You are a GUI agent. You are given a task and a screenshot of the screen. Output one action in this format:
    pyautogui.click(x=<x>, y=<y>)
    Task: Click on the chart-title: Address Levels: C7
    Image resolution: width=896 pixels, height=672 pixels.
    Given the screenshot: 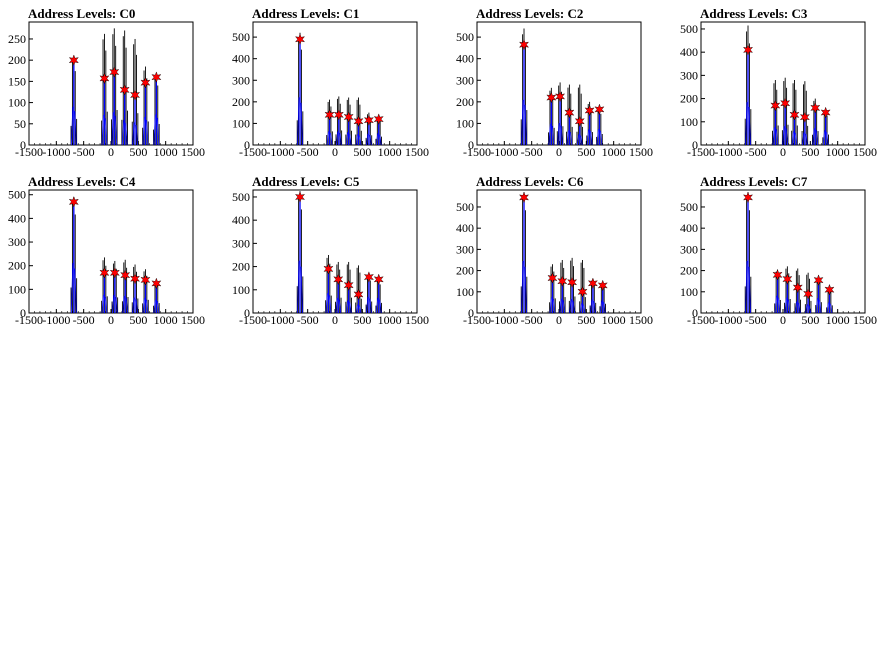 What is the action you would take?
    pyautogui.click(x=754, y=181)
    